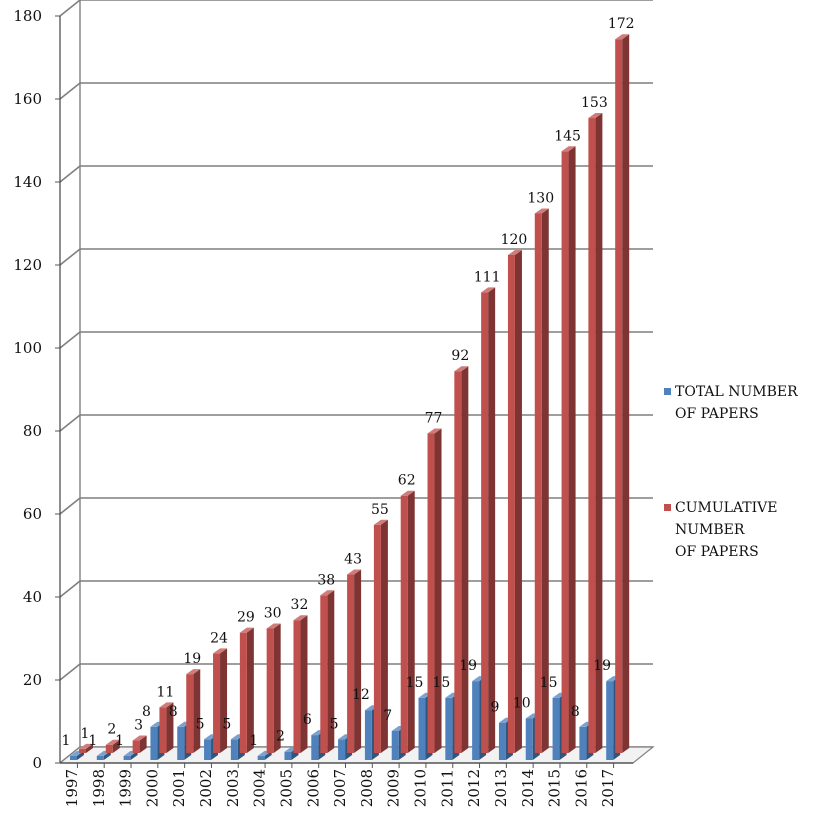 The width and height of the screenshot is (828, 827). I want to click on x-tick-label: 2007, so click(340, 788).